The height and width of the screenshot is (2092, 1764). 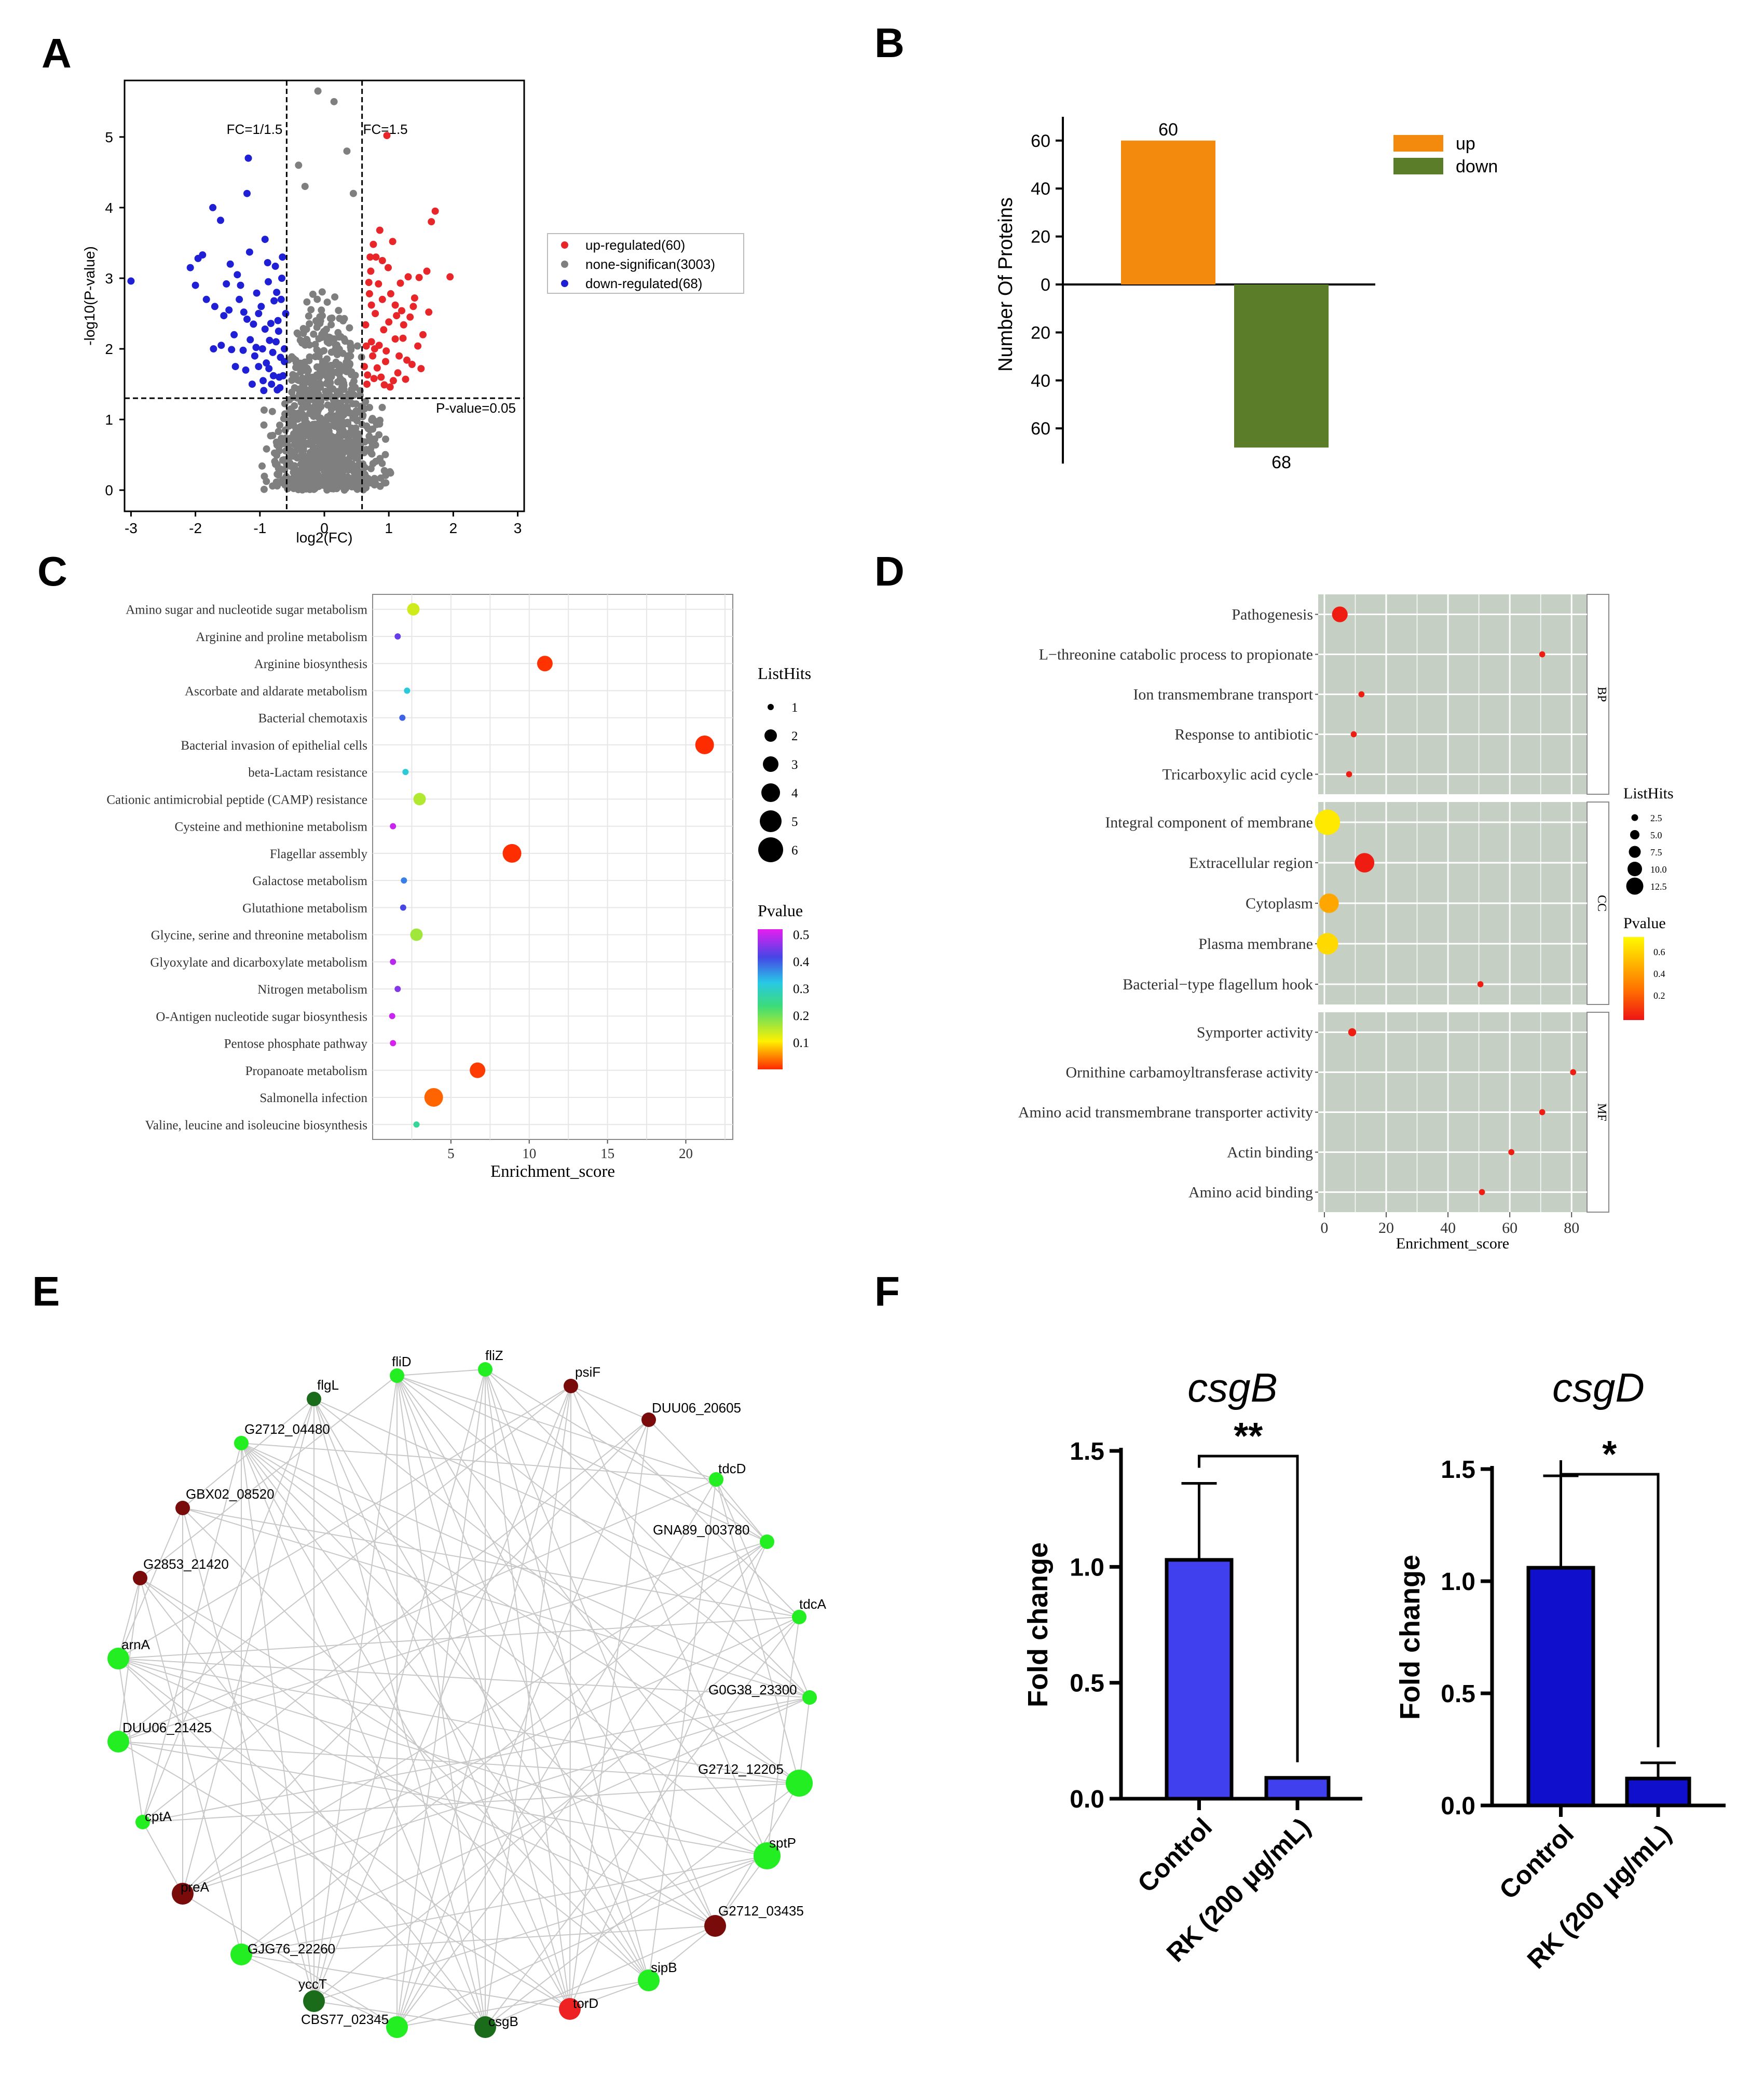 I want to click on term-label: Salmonella infection, so click(x=313, y=1098).